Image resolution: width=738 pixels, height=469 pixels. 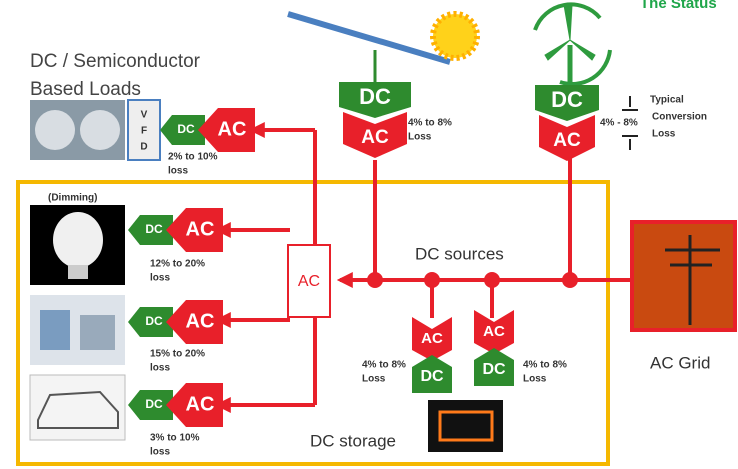 What do you see at coordinates (85, 89) in the screenshot?
I see `loads-title: Based Loads` at bounding box center [85, 89].